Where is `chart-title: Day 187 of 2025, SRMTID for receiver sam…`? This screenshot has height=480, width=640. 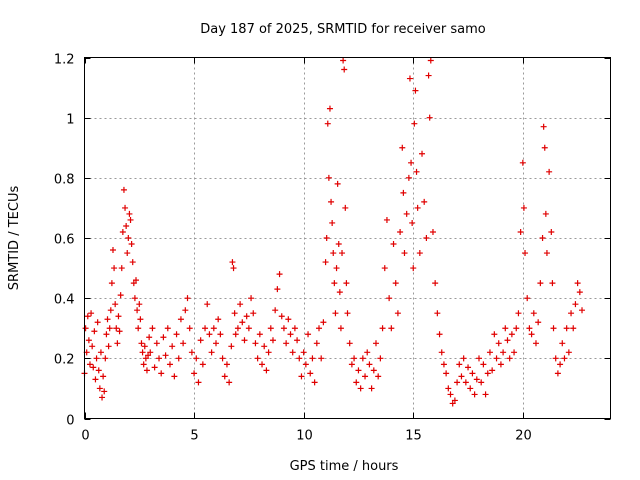 chart-title: Day 187 of 2025, SRMTID for receiver sam… is located at coordinates (343, 29).